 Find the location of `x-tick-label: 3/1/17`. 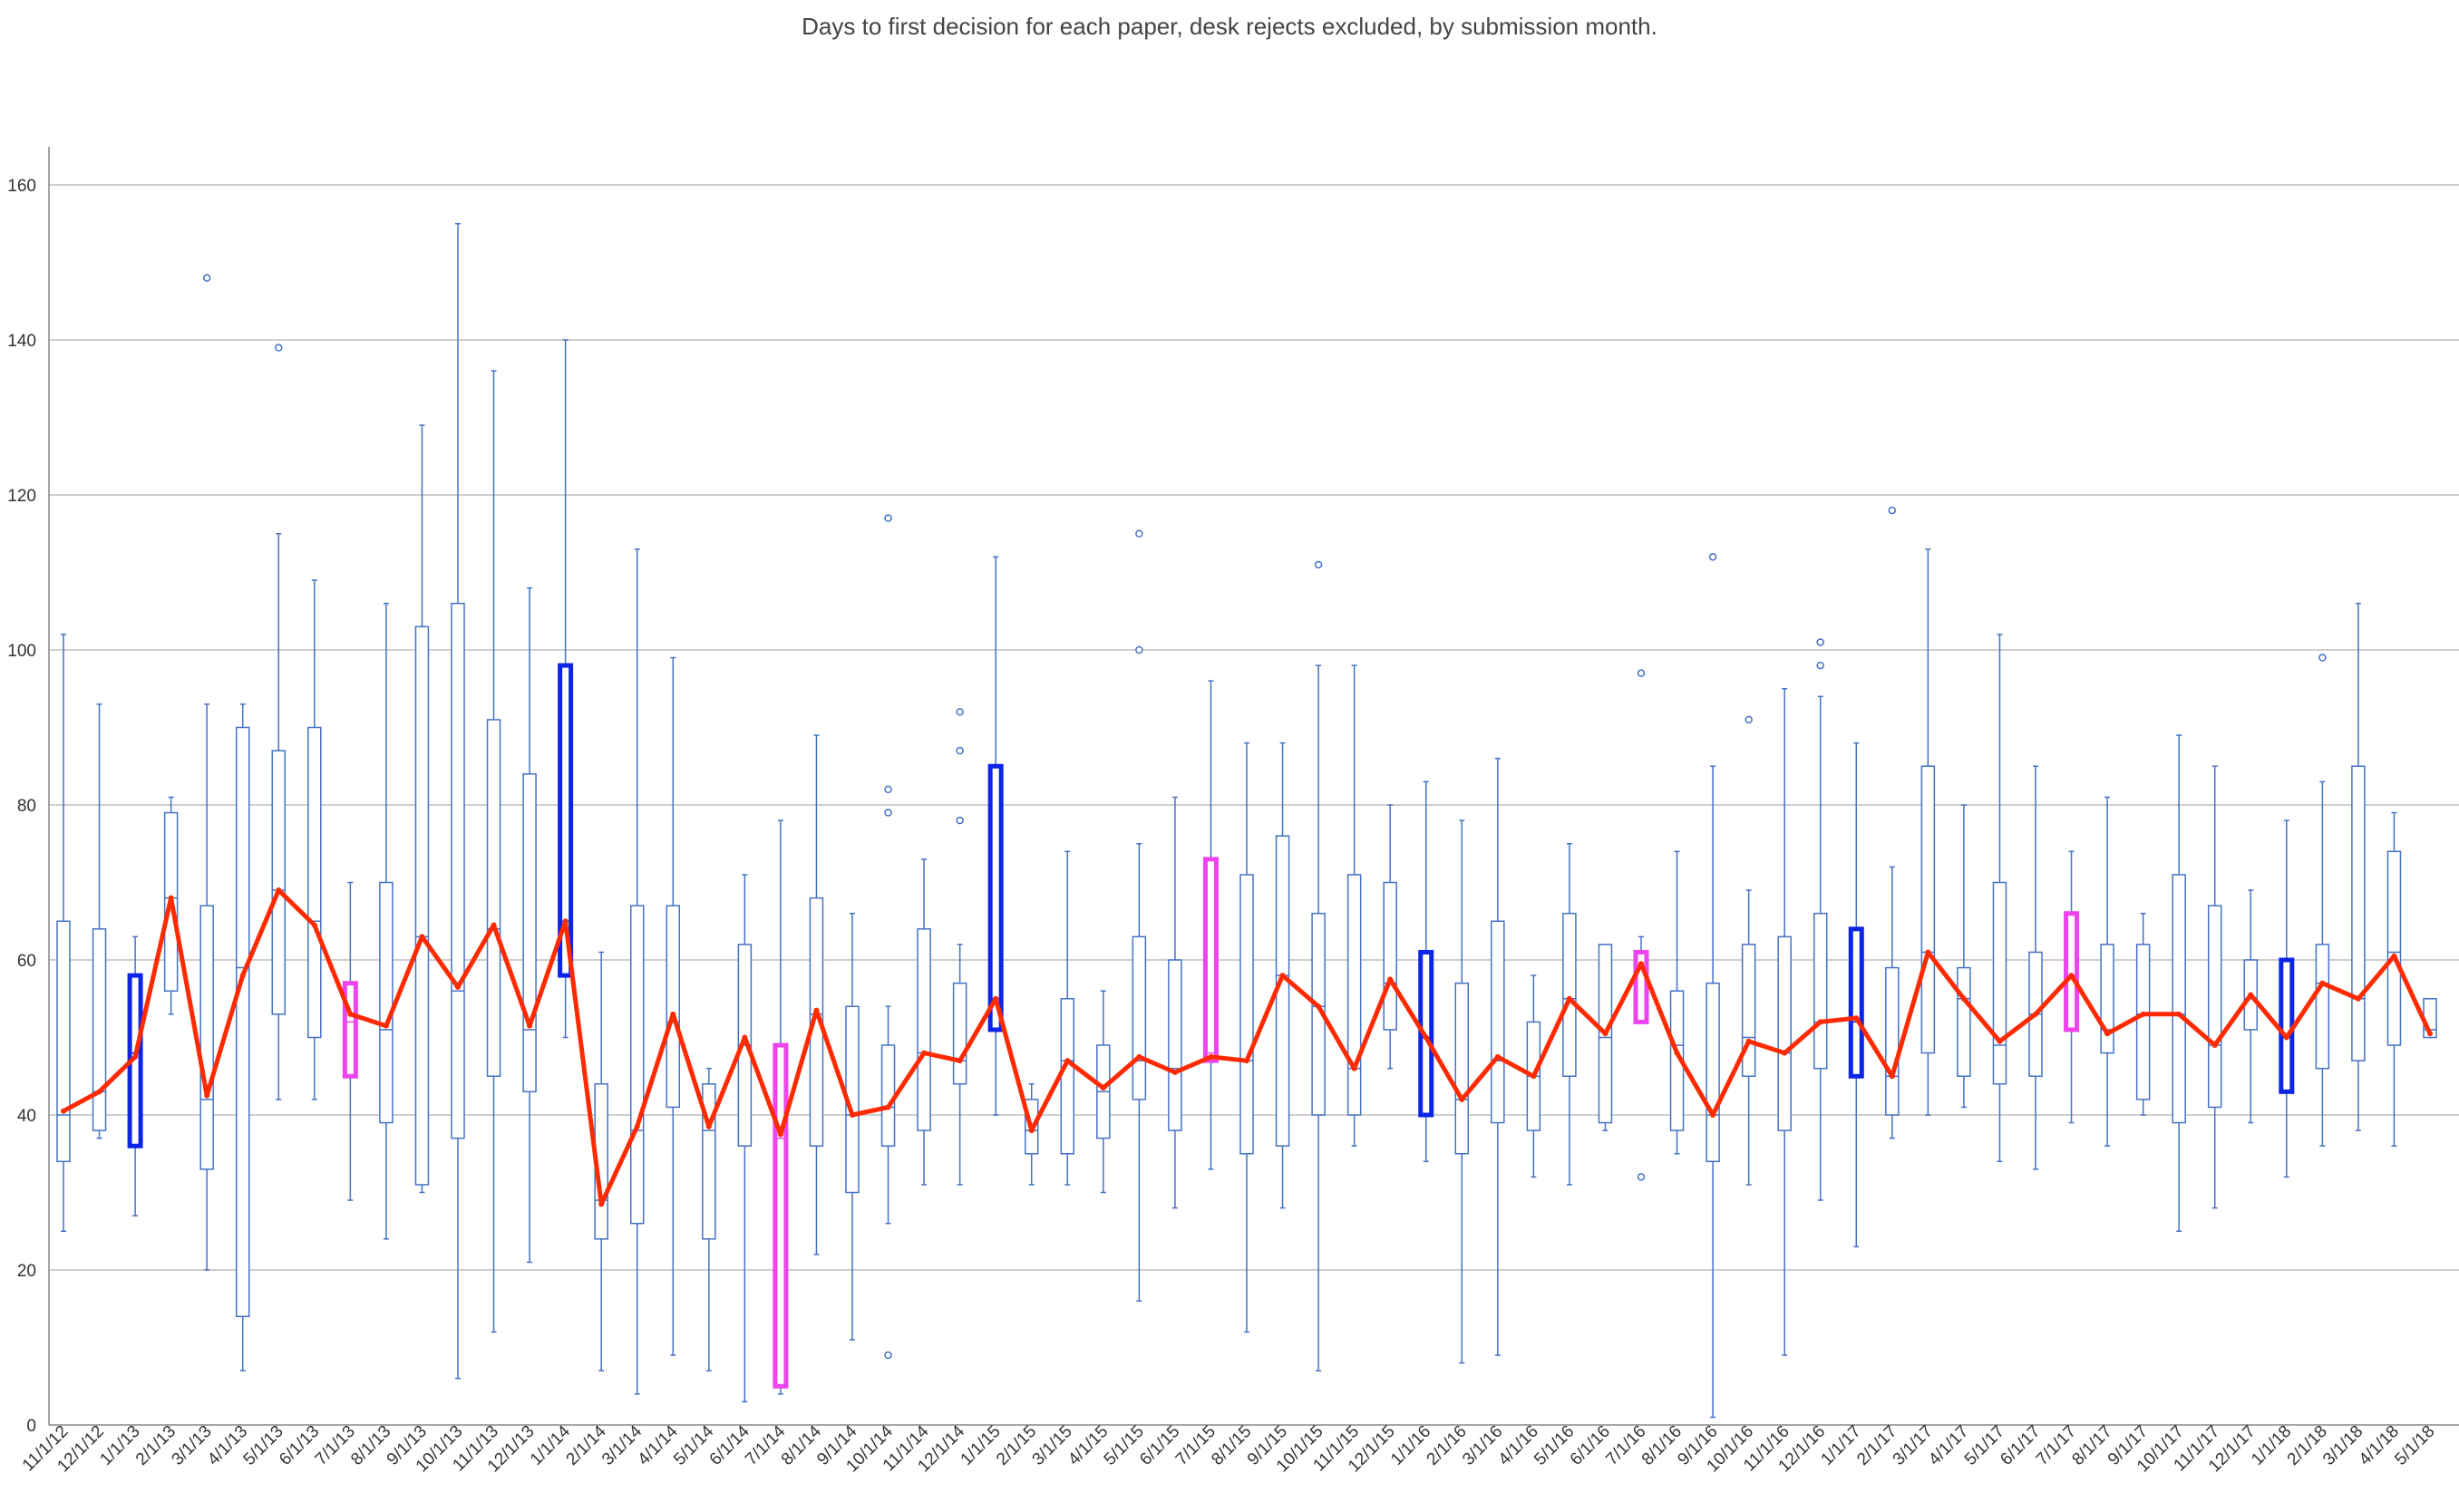

x-tick-label: 3/1/17 is located at coordinates (1914, 1445).